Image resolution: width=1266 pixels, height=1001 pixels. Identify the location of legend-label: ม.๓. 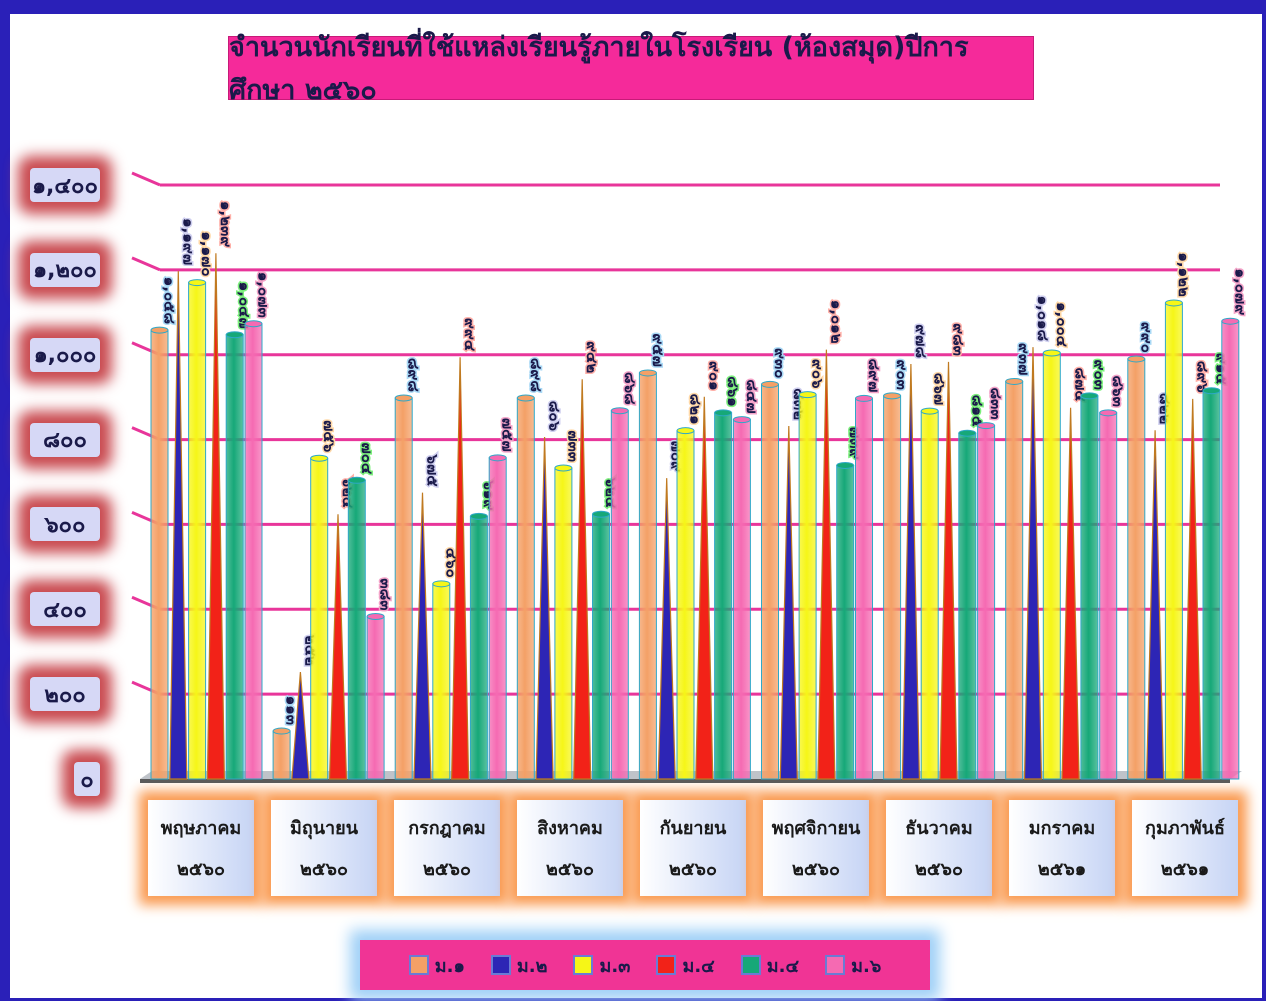
(615, 966).